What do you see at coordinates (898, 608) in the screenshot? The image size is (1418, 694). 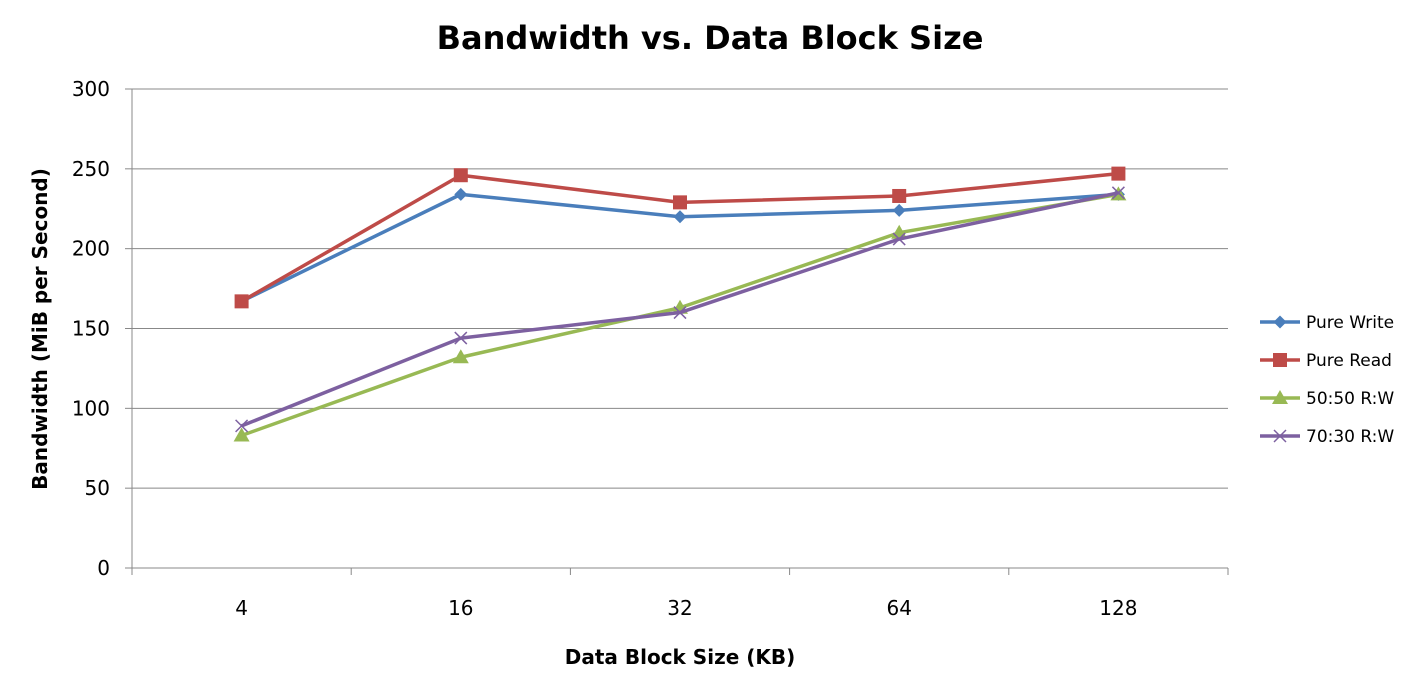 I see `x-tick-label: 64` at bounding box center [898, 608].